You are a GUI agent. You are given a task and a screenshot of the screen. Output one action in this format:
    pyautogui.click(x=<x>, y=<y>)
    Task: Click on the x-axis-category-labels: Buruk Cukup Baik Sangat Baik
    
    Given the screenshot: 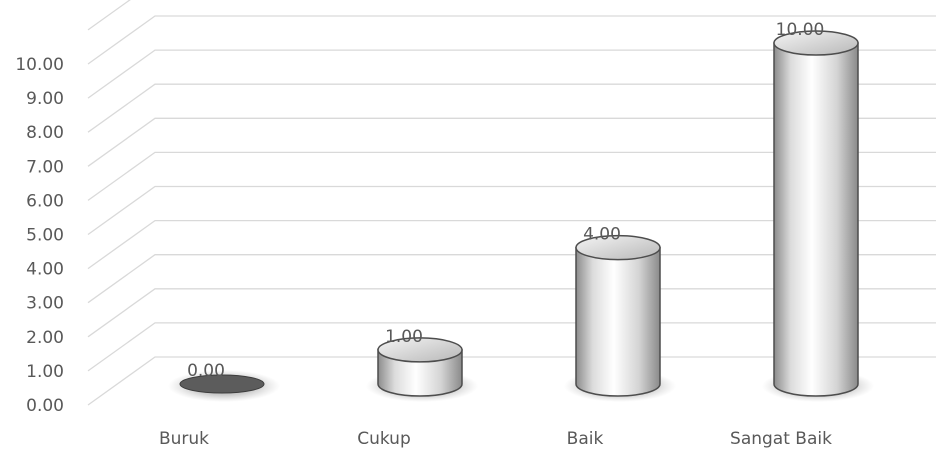 What is the action you would take?
    pyautogui.click(x=495, y=439)
    